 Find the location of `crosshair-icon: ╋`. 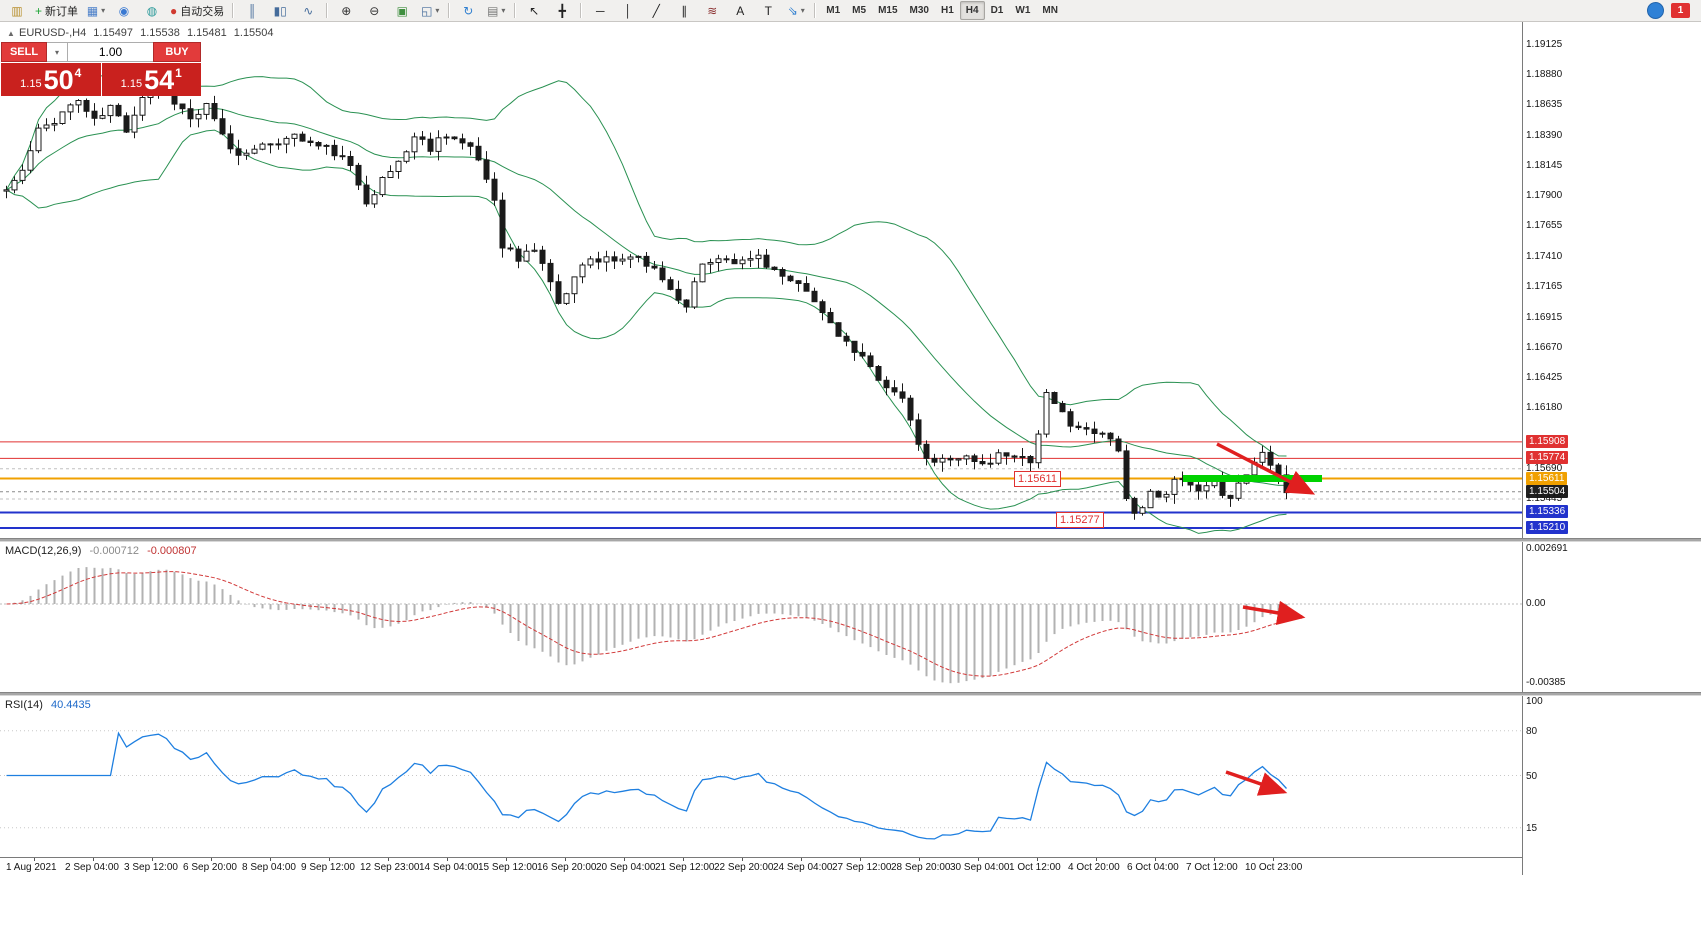

crosshair-icon: ╋ is located at coordinates (562, 10).